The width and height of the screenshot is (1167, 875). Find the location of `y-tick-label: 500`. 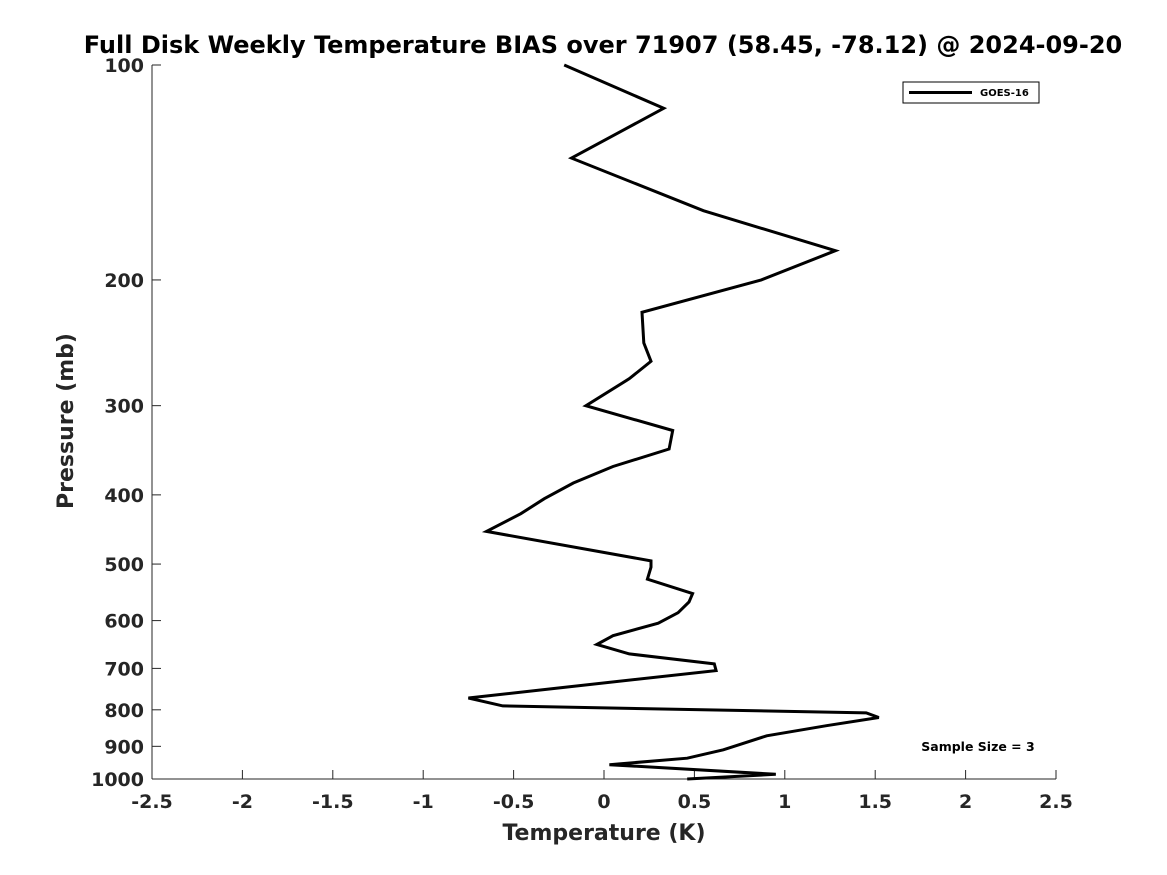

y-tick-label: 500 is located at coordinates (124, 565).